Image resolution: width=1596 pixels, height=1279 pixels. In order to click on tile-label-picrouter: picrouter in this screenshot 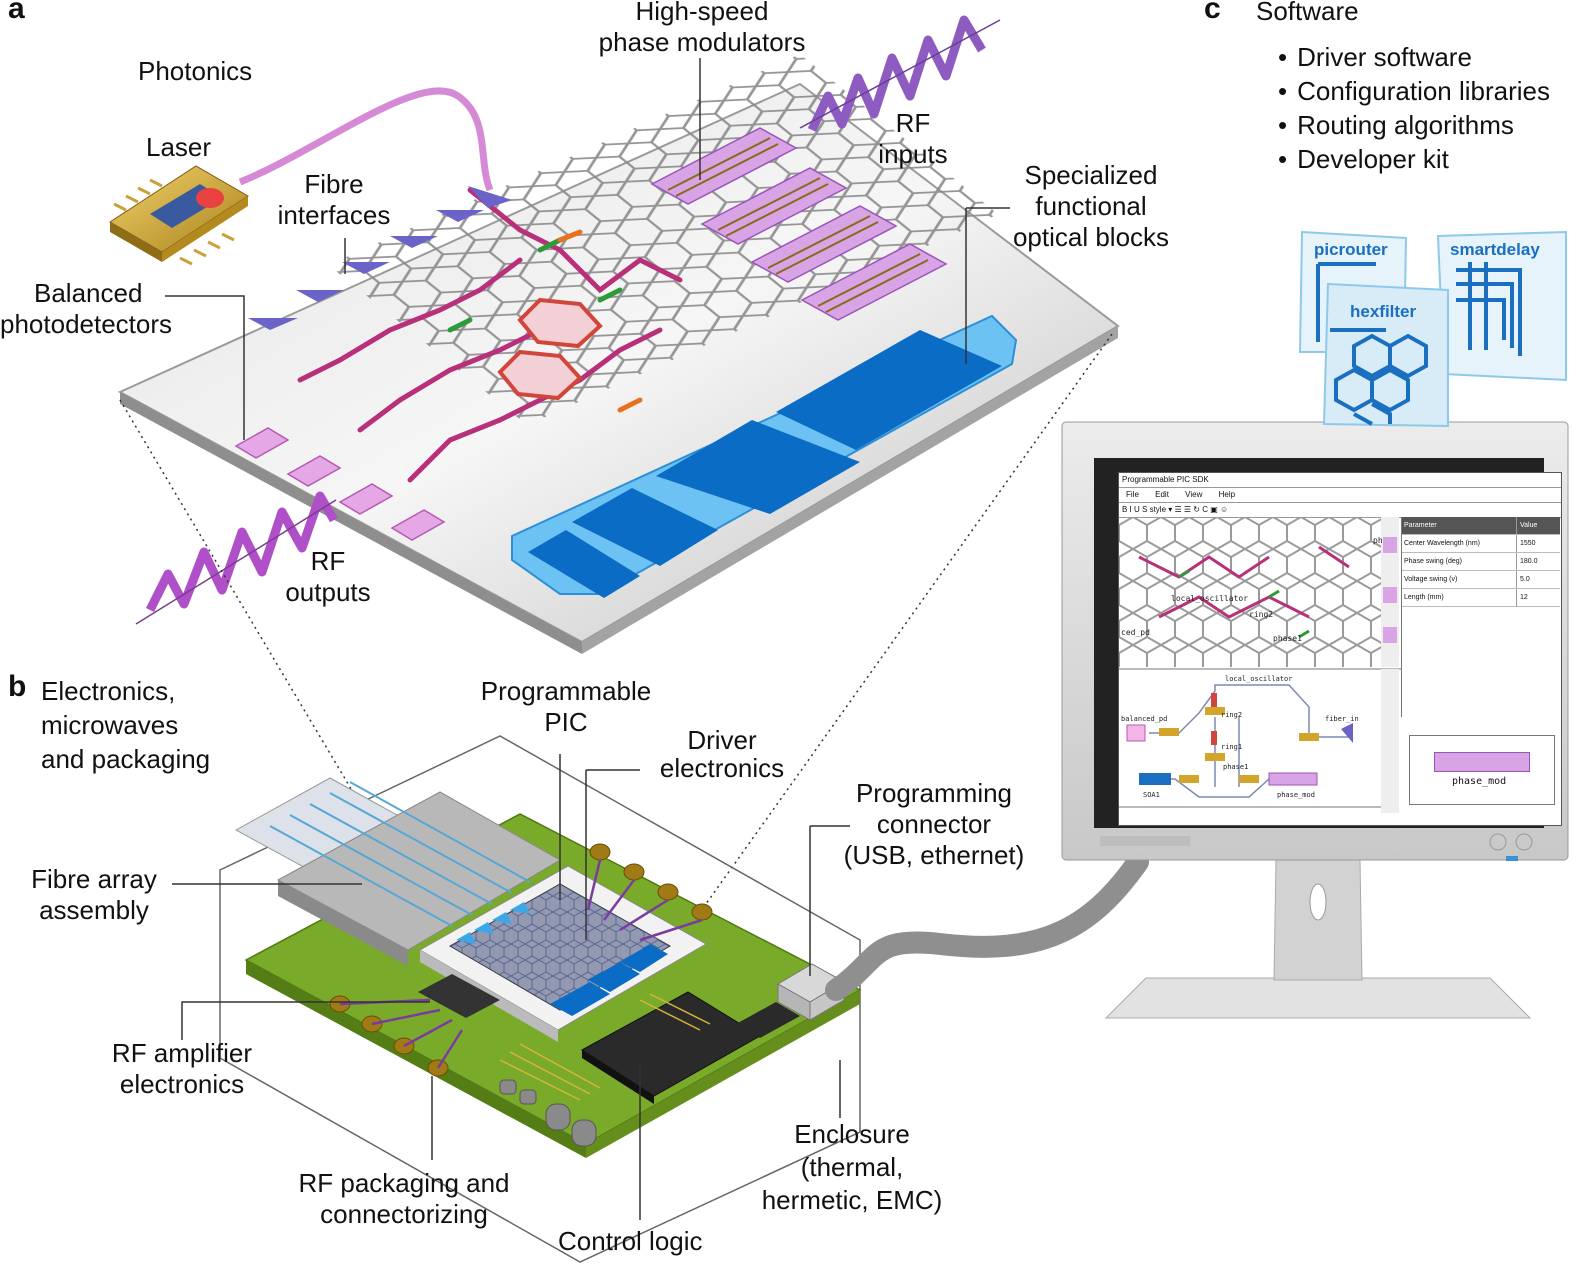, I will do `click(1351, 249)`.